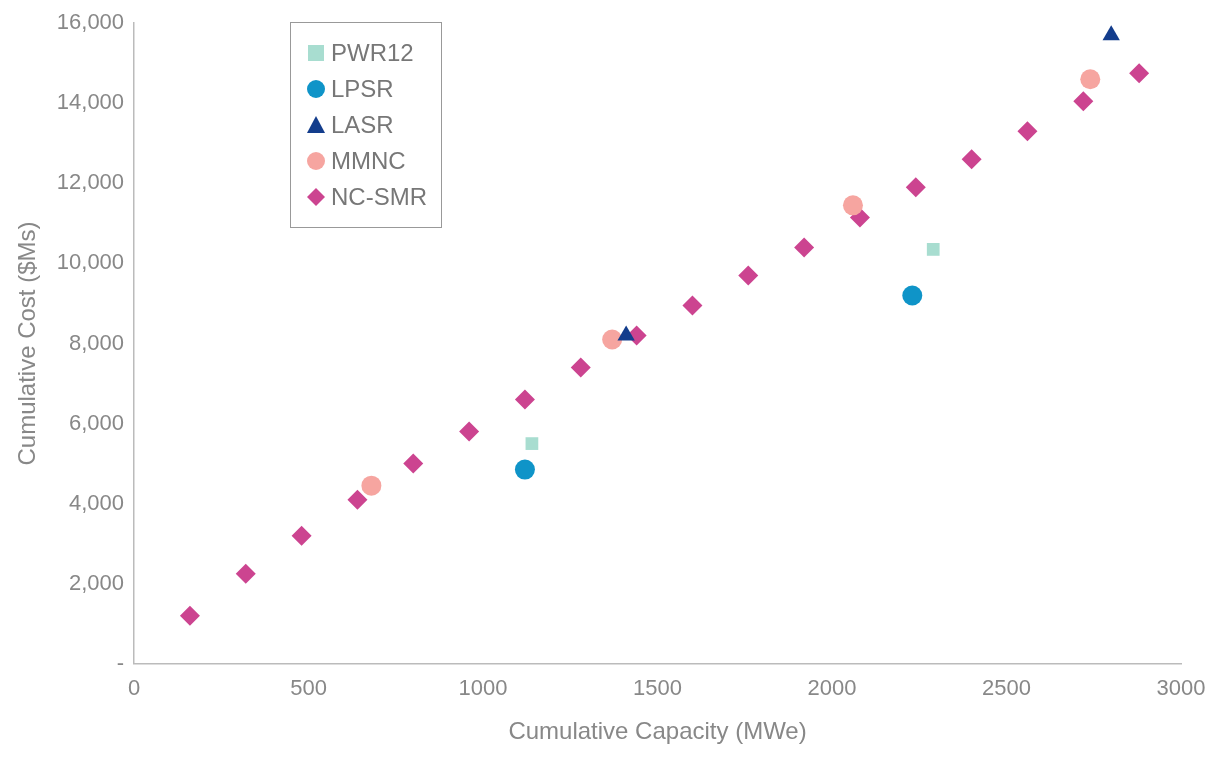 The height and width of the screenshot is (761, 1219). I want to click on x-tick-label: 2500, so click(1006, 688).